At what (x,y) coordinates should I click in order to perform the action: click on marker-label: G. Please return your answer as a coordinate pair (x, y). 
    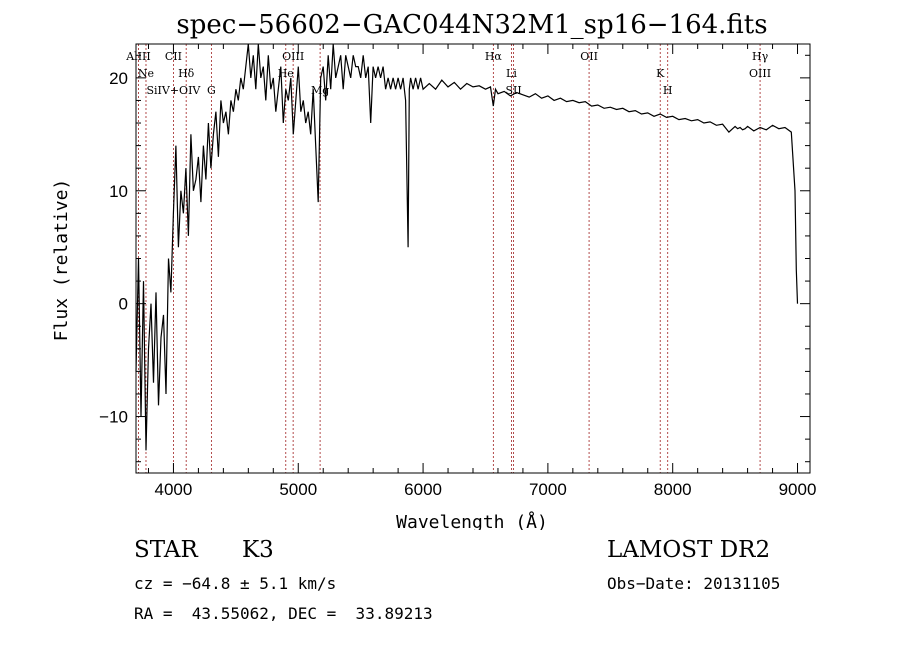
    Looking at the image, I should click on (211, 90).